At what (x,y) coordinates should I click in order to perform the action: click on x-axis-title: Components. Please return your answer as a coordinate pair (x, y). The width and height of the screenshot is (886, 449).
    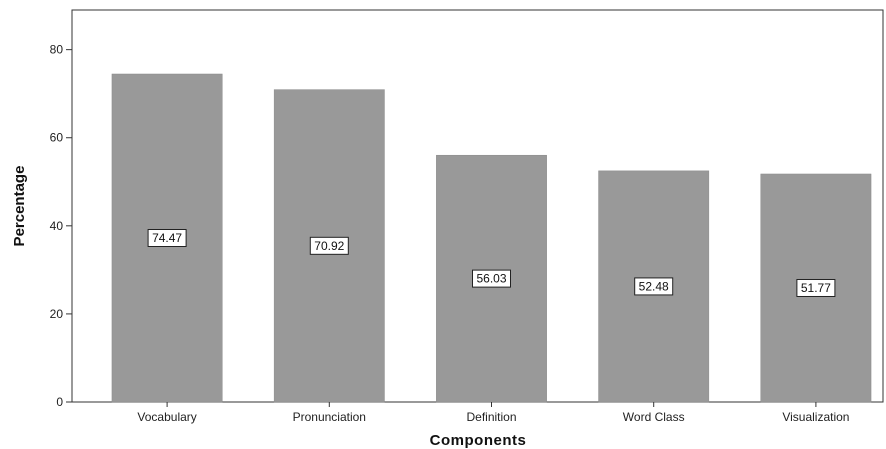
    Looking at the image, I should click on (478, 440).